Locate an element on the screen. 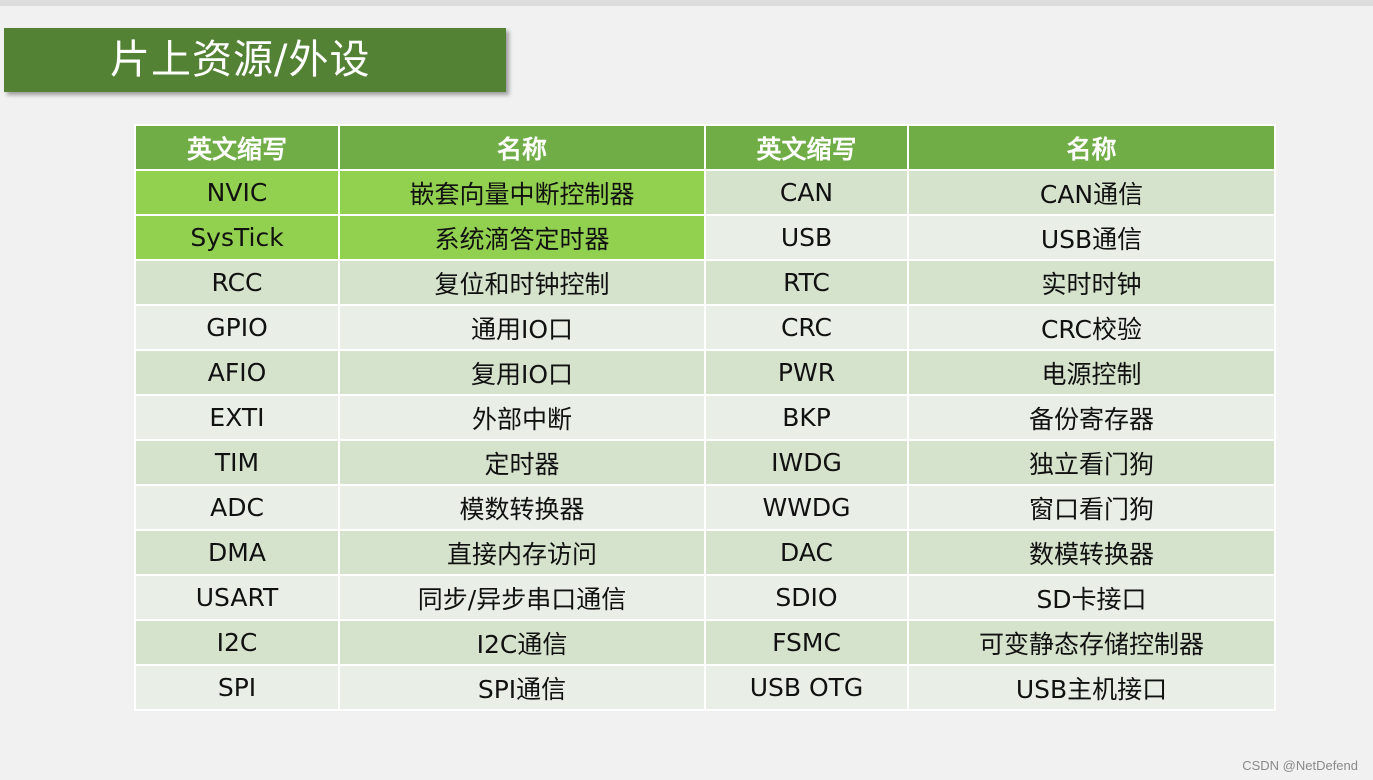  cell-abbr-left: TIM is located at coordinates (237, 462).